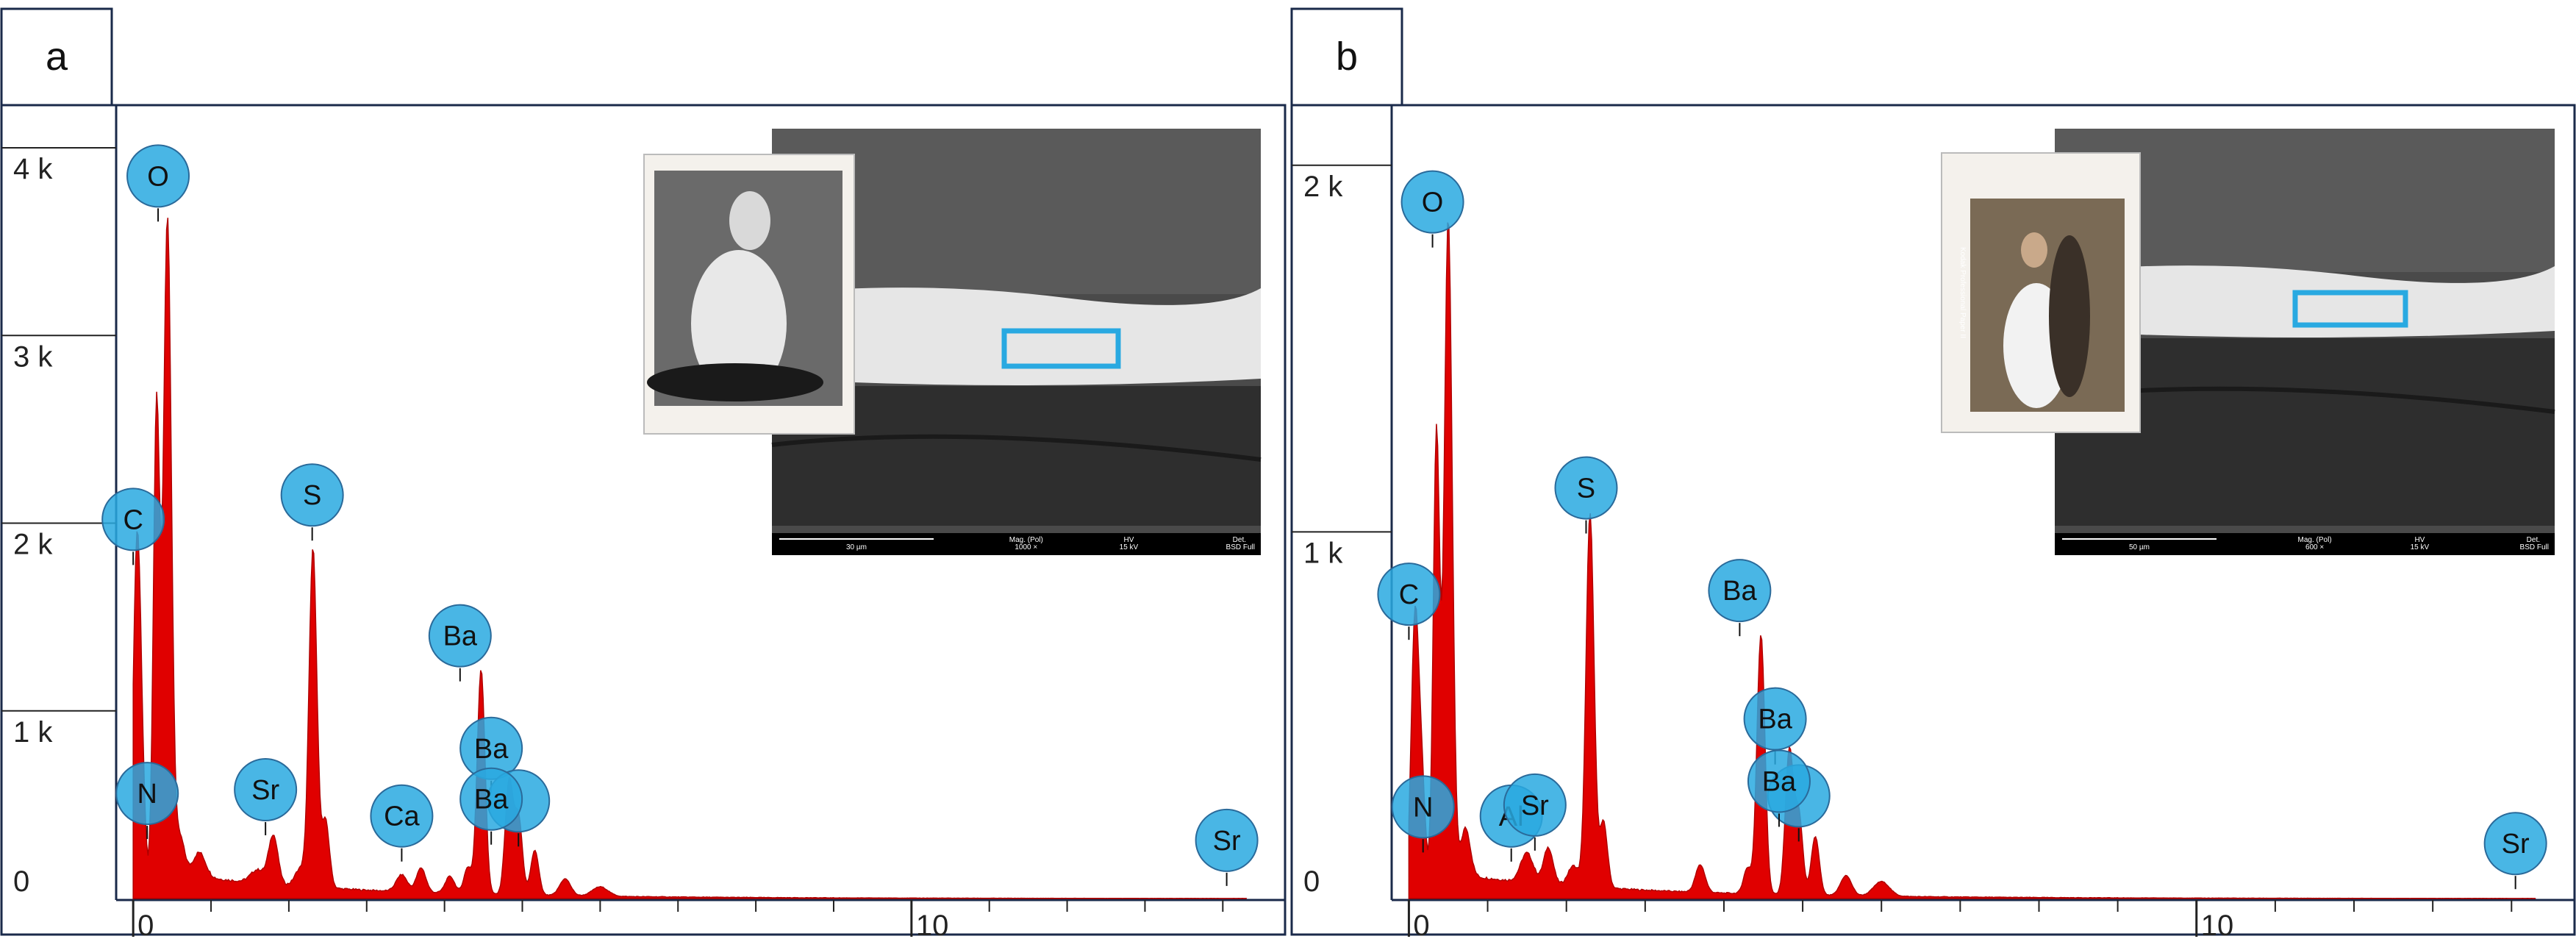  Describe the element at coordinates (1017, 448) in the screenshot. I see `sem-crack` at that location.